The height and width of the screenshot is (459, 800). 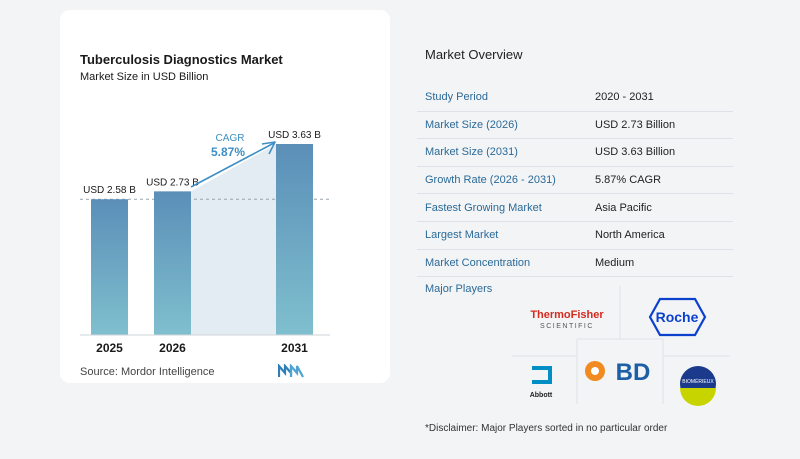 What do you see at coordinates (664, 263) in the screenshot?
I see `row-value: Medium` at bounding box center [664, 263].